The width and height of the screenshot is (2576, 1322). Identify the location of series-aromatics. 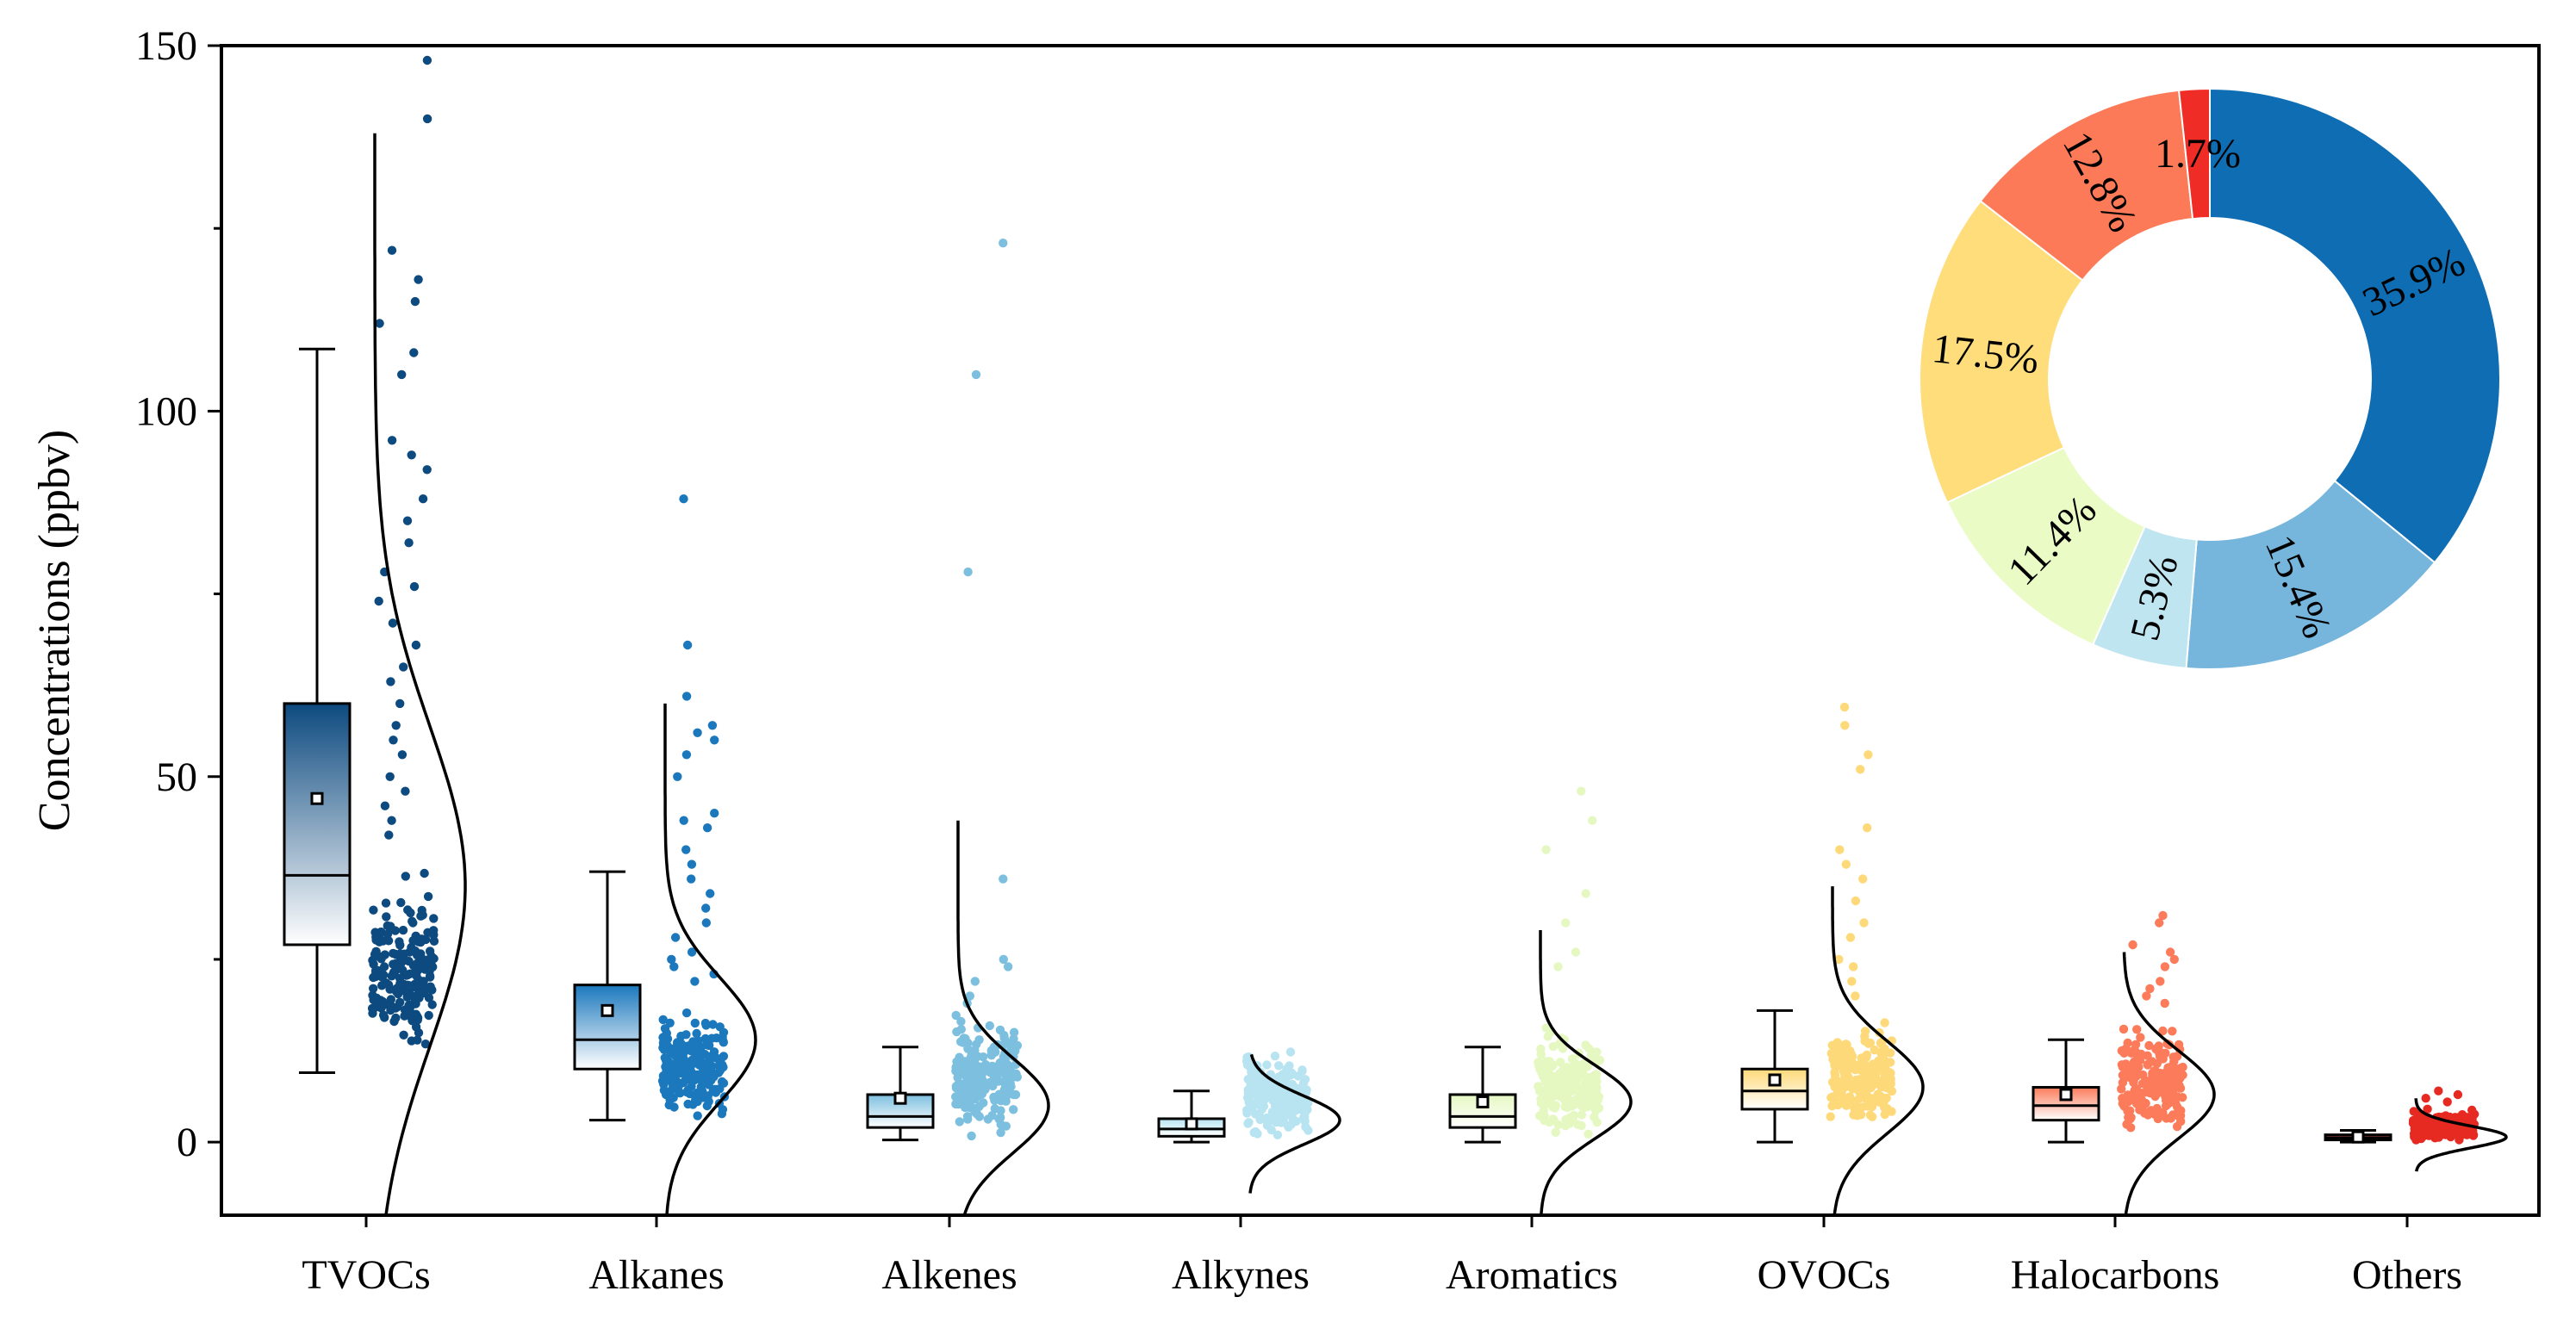
(1541, 1001).